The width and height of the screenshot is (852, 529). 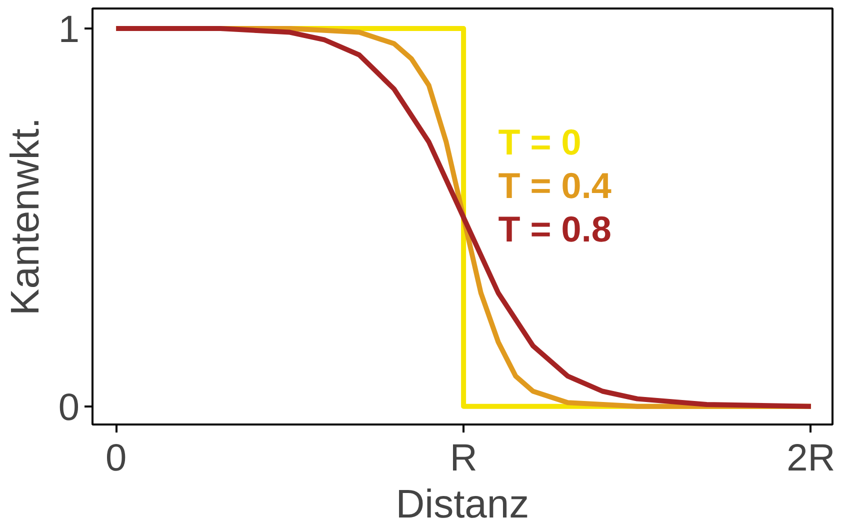 What do you see at coordinates (540, 141) in the screenshot?
I see `series-label: T = 0` at bounding box center [540, 141].